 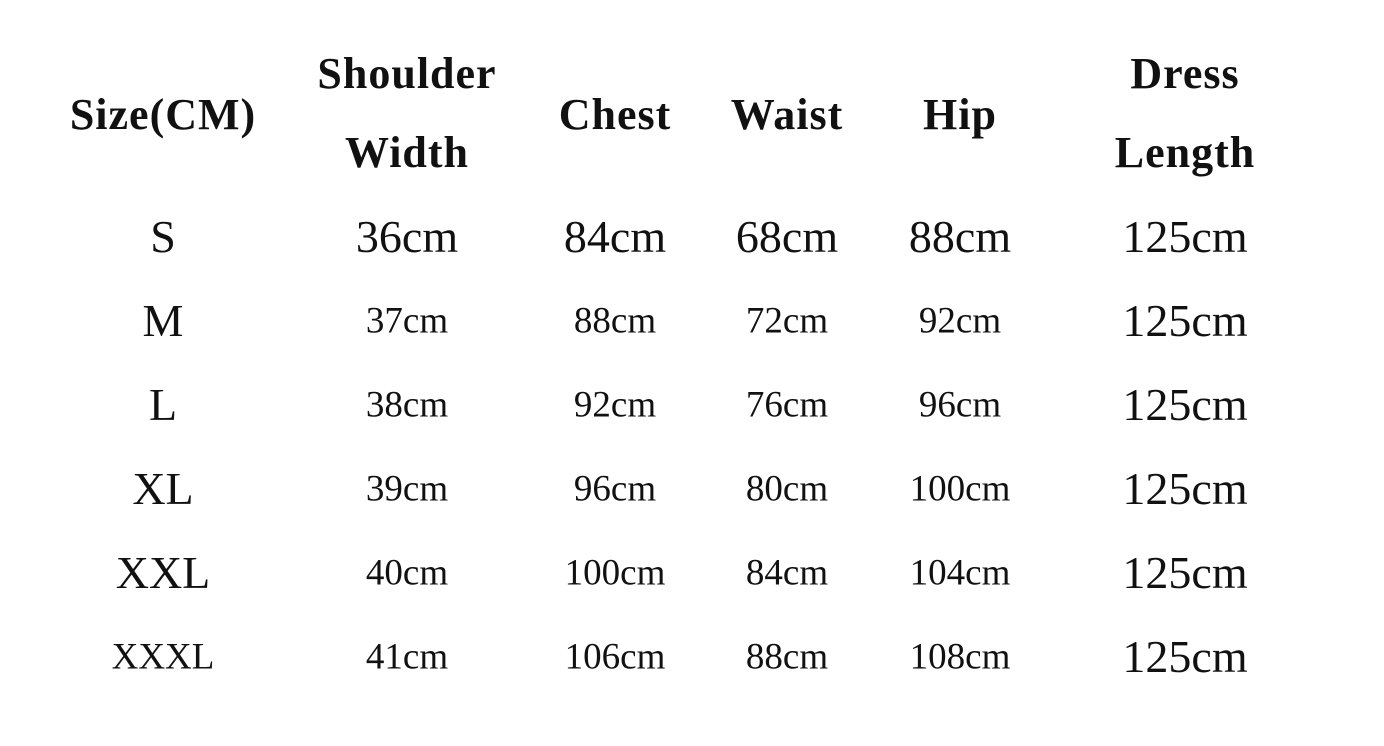 What do you see at coordinates (787, 657) in the screenshot?
I see `cell-waist: 88cm` at bounding box center [787, 657].